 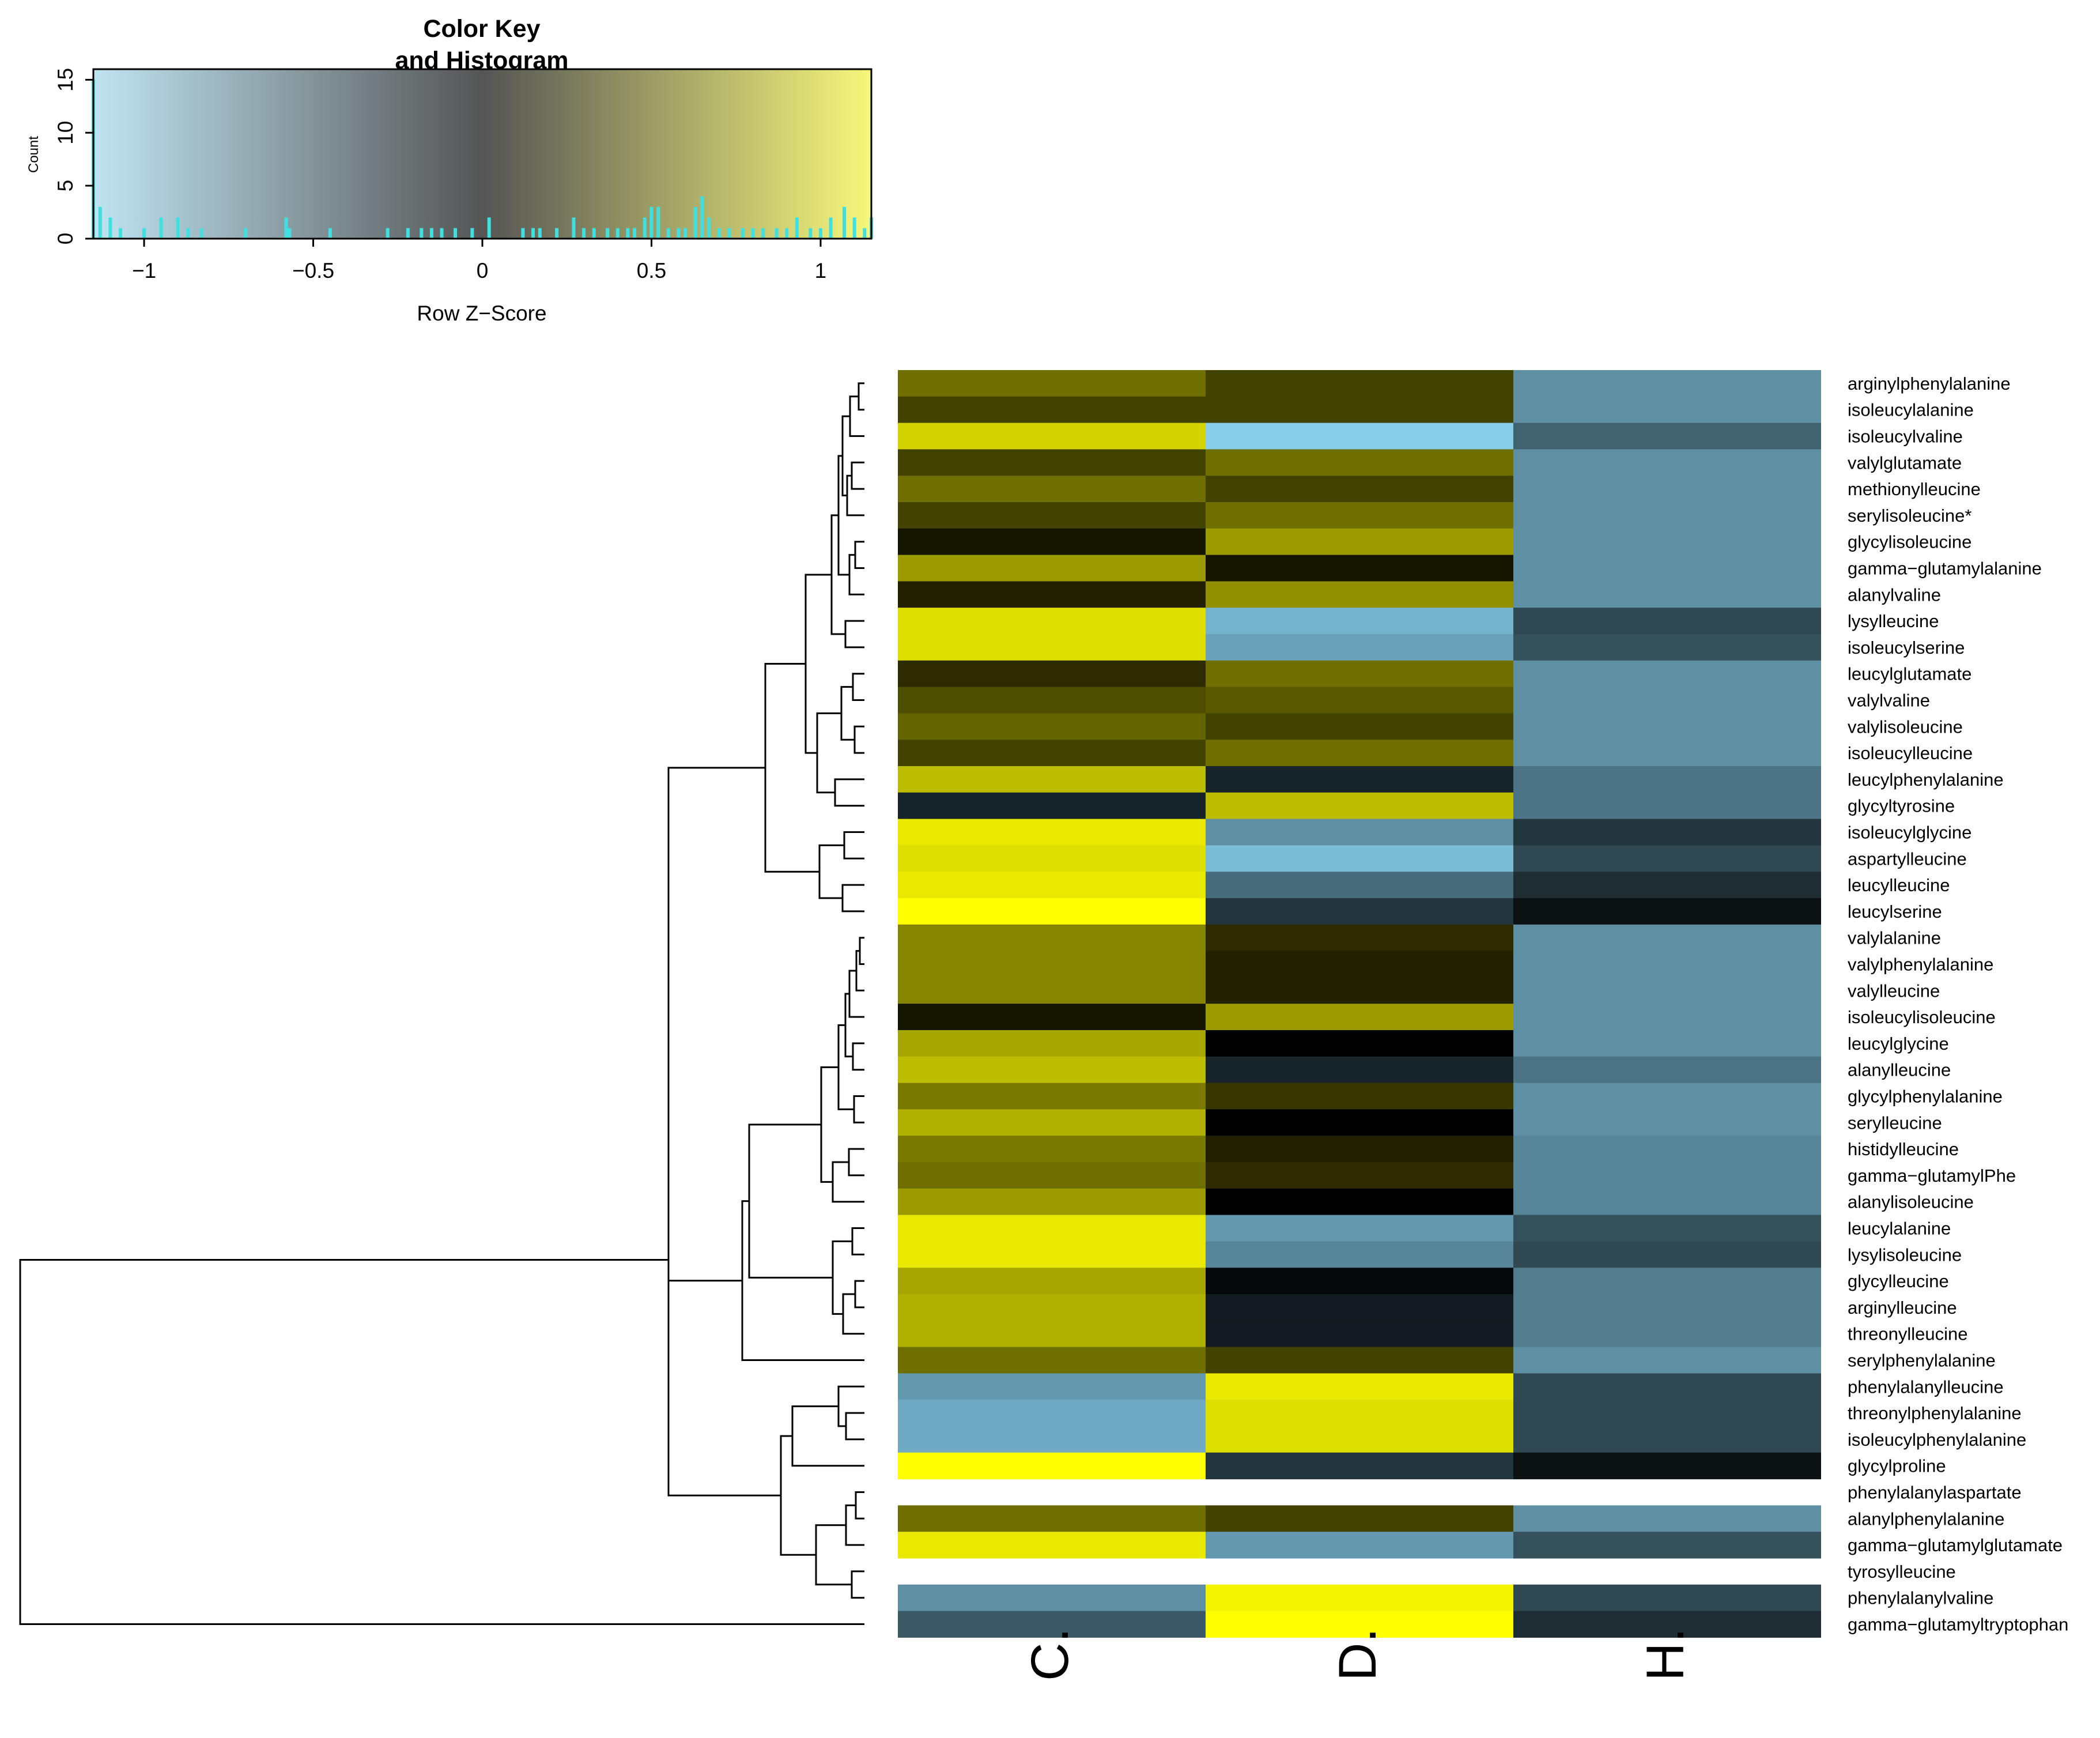 I want to click on row-label: alanylphenylalanine, so click(x=1926, y=1519).